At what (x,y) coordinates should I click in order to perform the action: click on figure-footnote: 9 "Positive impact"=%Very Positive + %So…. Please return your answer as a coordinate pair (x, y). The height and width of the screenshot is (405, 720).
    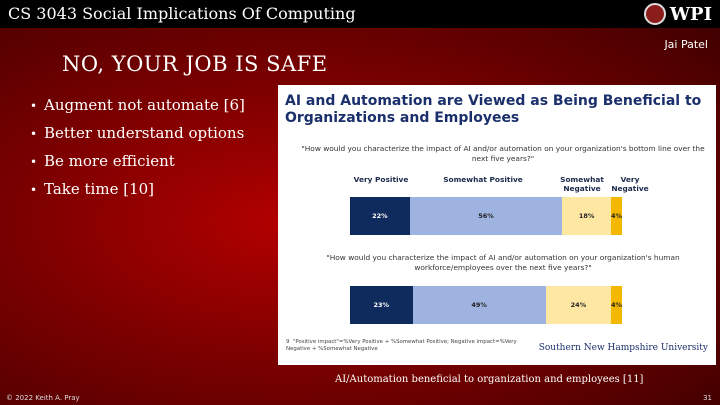
    Looking at the image, I should click on (401, 345).